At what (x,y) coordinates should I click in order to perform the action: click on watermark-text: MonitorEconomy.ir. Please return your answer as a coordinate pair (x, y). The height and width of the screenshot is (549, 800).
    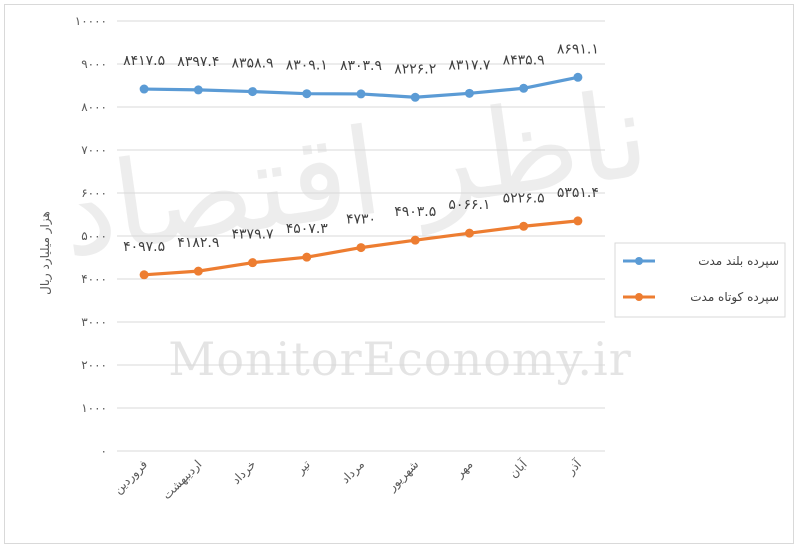
    Looking at the image, I should click on (399, 359).